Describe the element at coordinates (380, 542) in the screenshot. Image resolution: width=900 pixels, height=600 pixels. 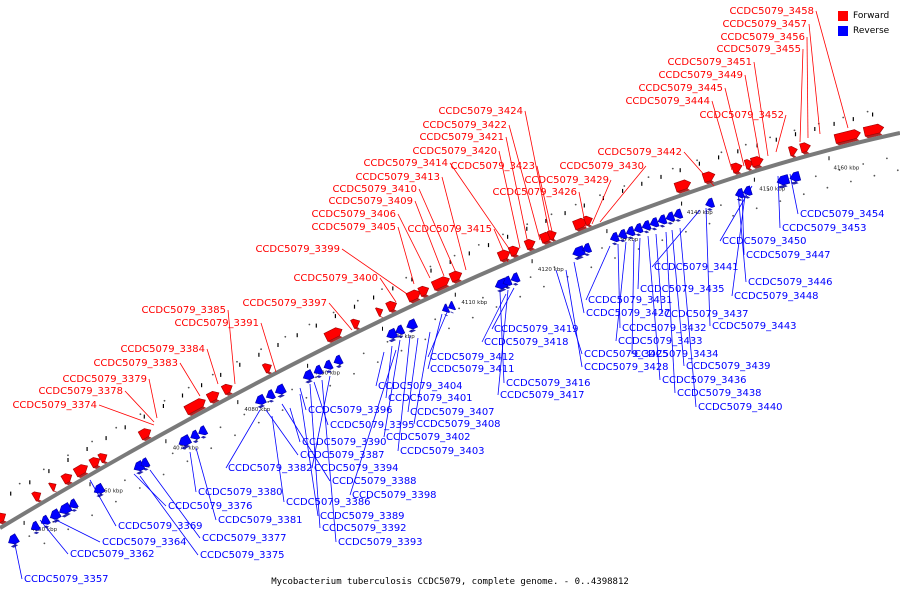
I see `gene-label: CCDC5079_3393` at that location.